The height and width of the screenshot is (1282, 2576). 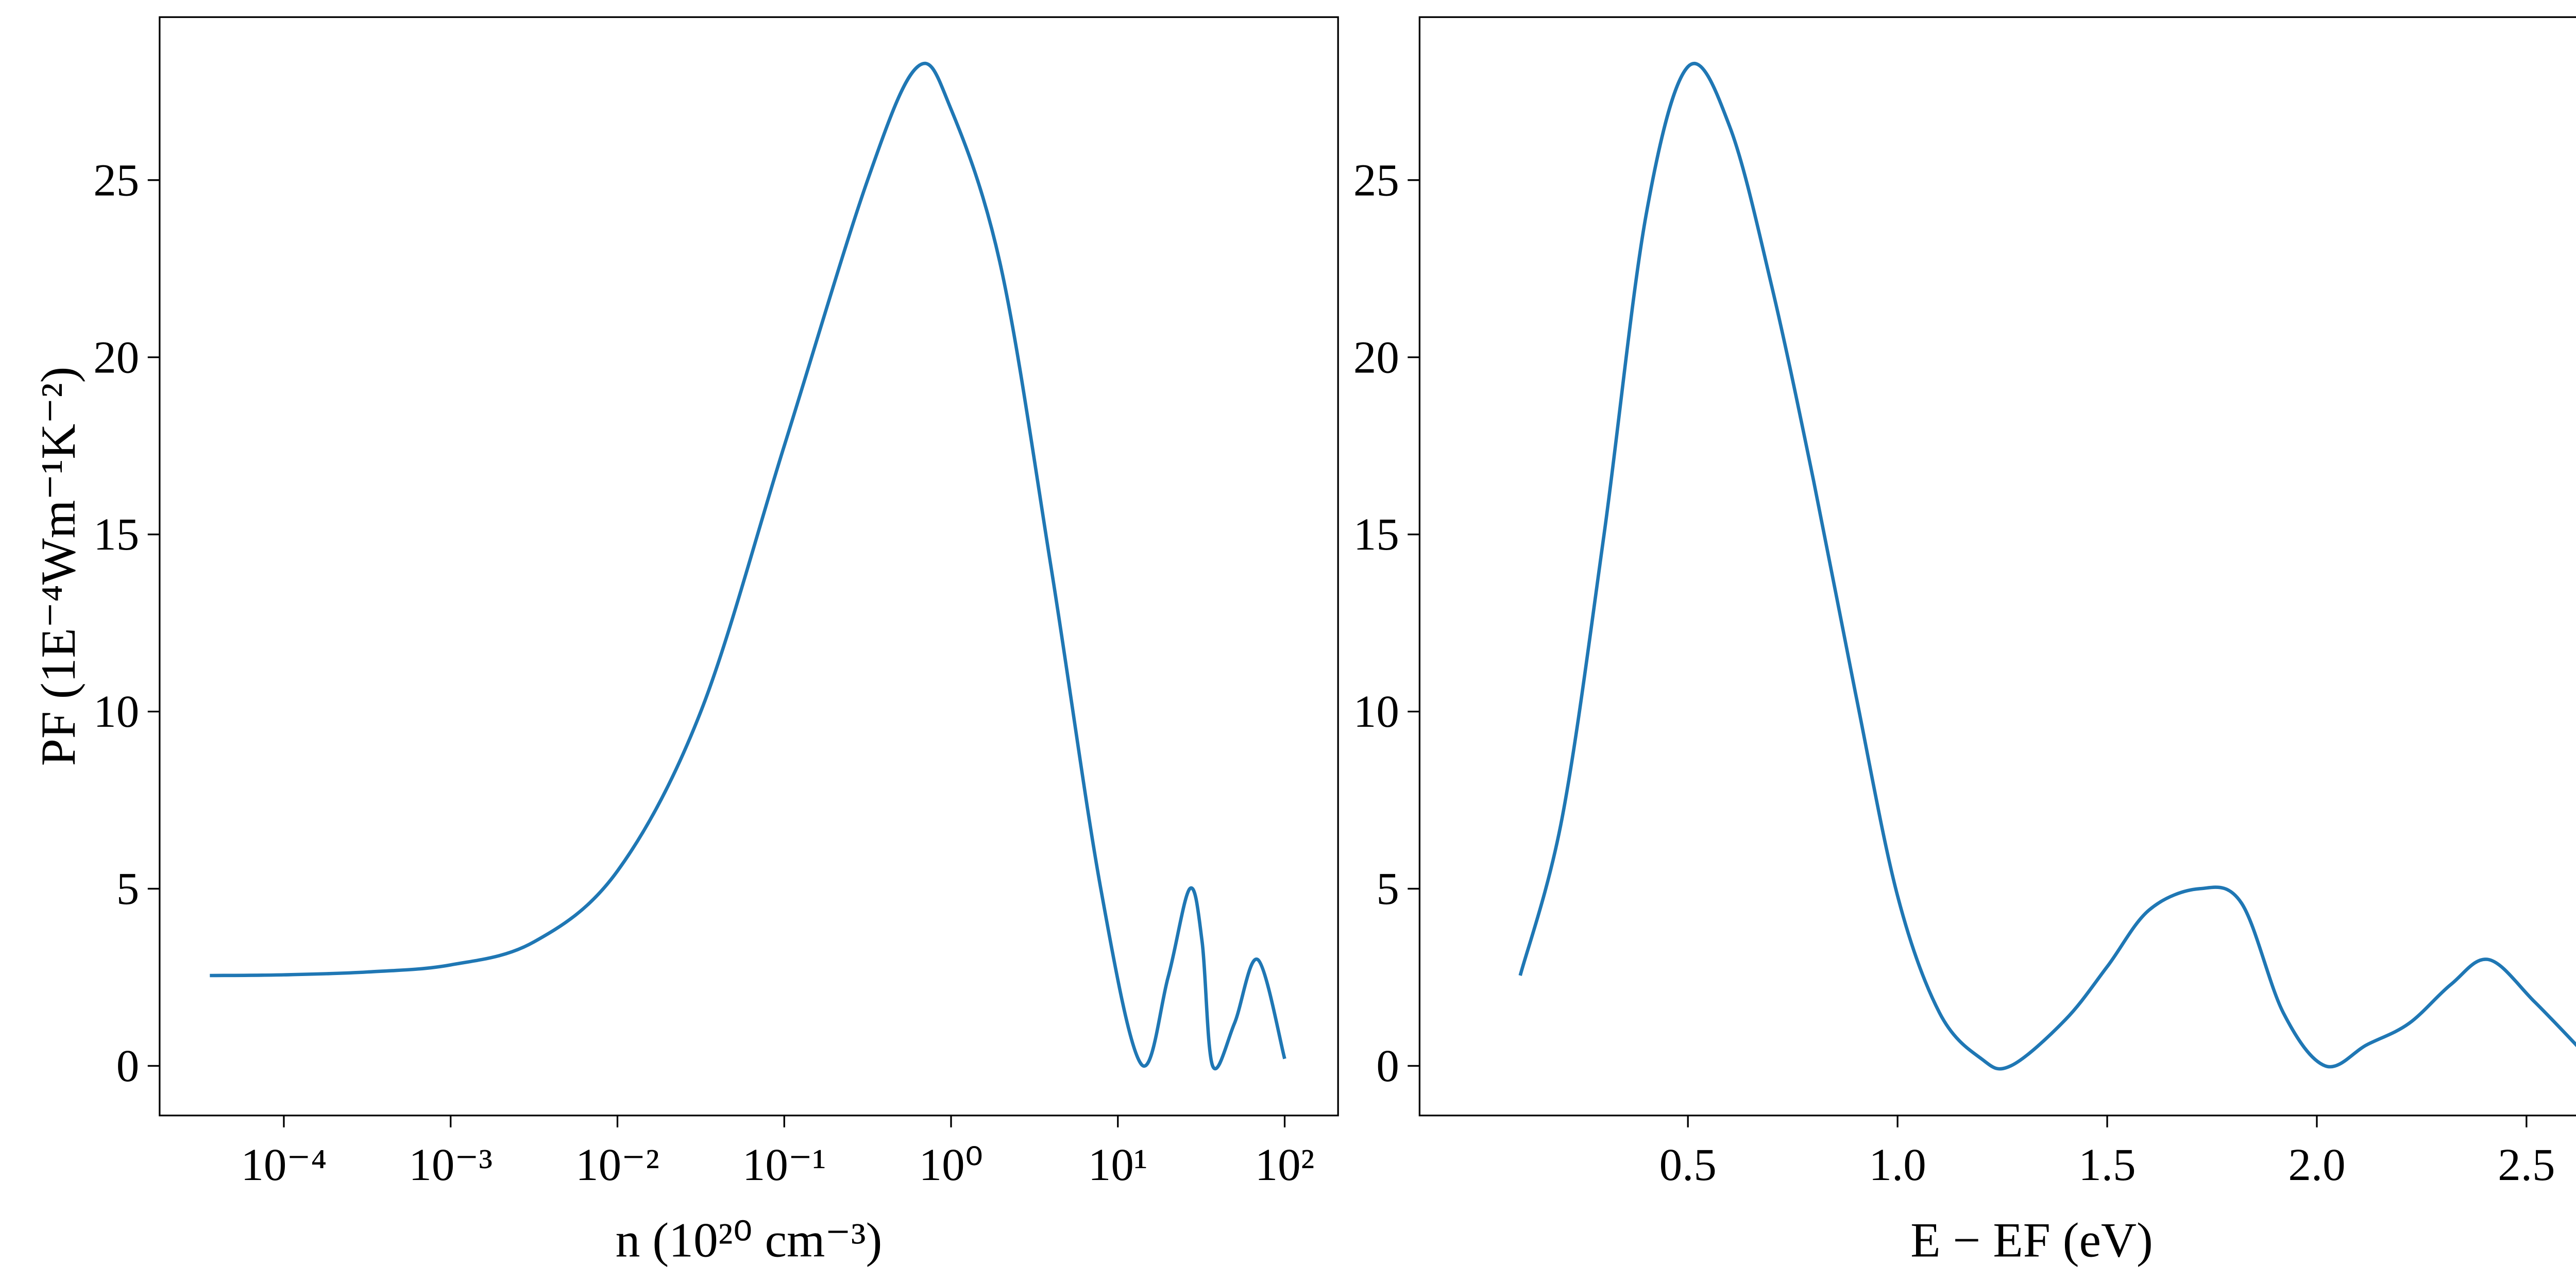 What do you see at coordinates (1118, 1165) in the screenshot?
I see `x-tick-label: 10¹` at bounding box center [1118, 1165].